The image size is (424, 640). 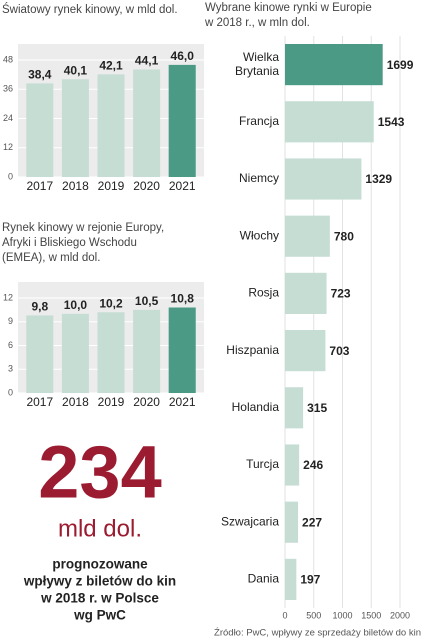 What do you see at coordinates (111, 66) in the screenshot?
I see `value-label: 42,1` at bounding box center [111, 66].